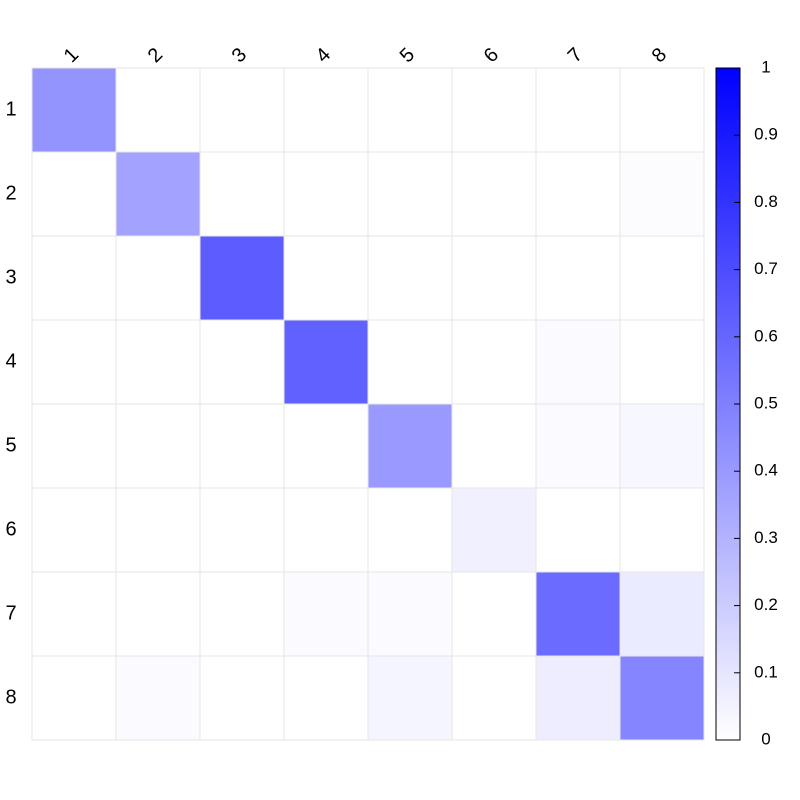  I want to click on heatmap-cell-r7-c7, so click(578, 614).